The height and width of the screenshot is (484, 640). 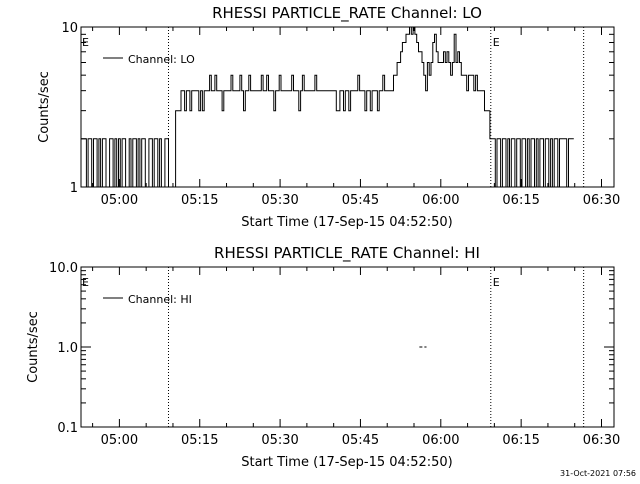 What do you see at coordinates (347, 13) in the screenshot?
I see `lo-chart-title: RHESSI PARTICLE_RATE Channel: LO` at bounding box center [347, 13].